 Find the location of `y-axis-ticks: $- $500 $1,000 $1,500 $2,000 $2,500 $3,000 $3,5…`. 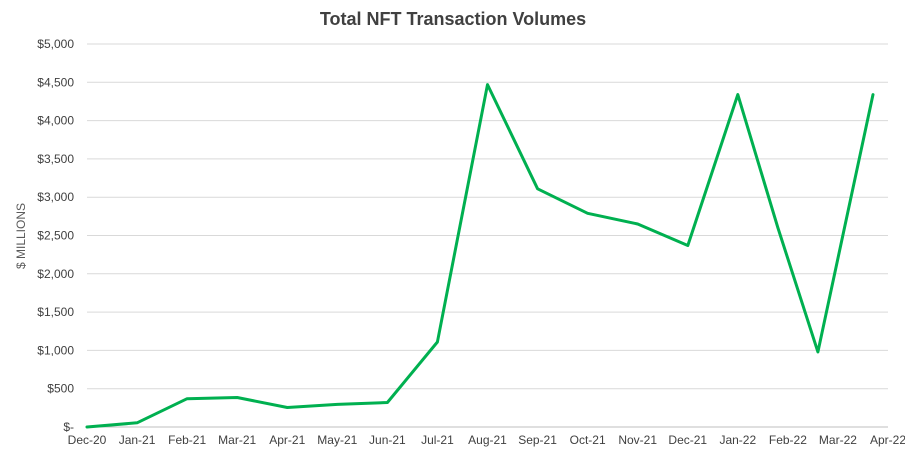

y-axis-ticks: $- $500 $1,000 $1,500 $2,000 $2,500 $3,000 $3,5… is located at coordinates (55, 235).